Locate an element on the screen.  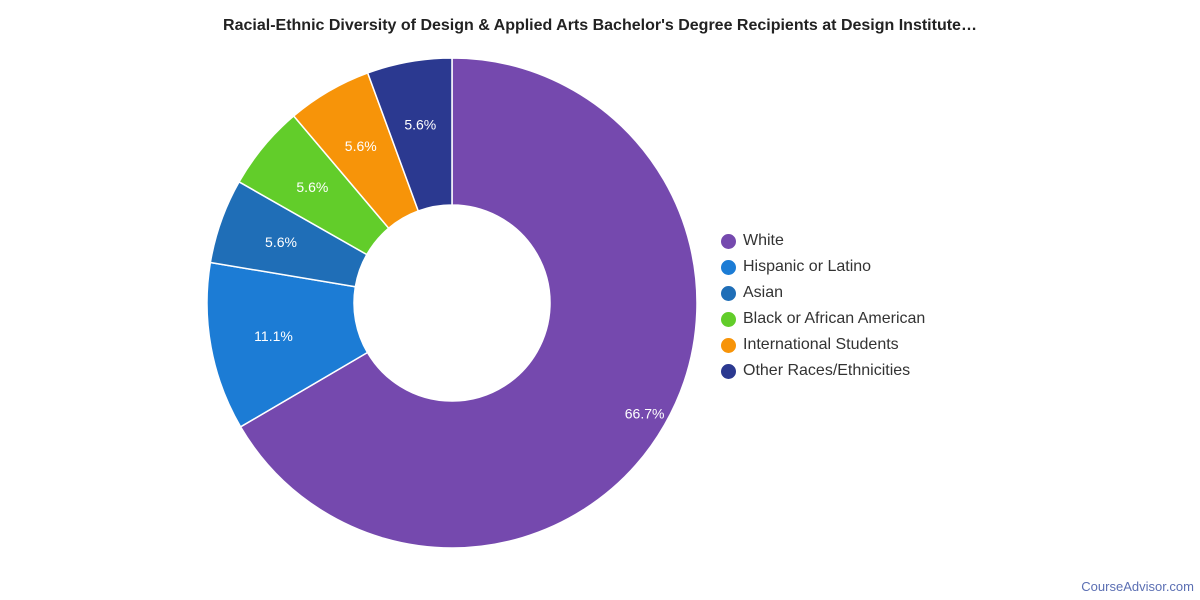
legend-item-hispanic-or-latino: Hispanic or Latino is located at coordinates (823, 267).